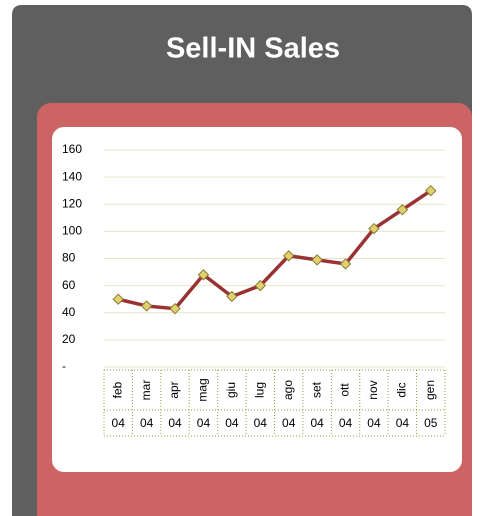 Image resolution: width=480 pixels, height=516 pixels. What do you see at coordinates (316, 389) in the screenshot?
I see `x-tick-label: set` at bounding box center [316, 389].